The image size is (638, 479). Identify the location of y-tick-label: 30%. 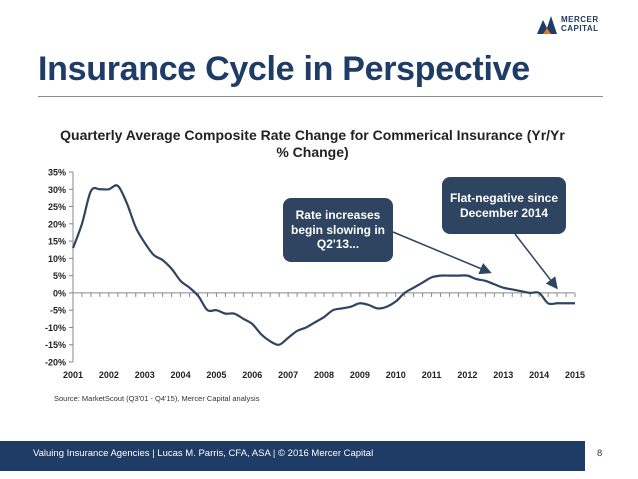
(57, 190).